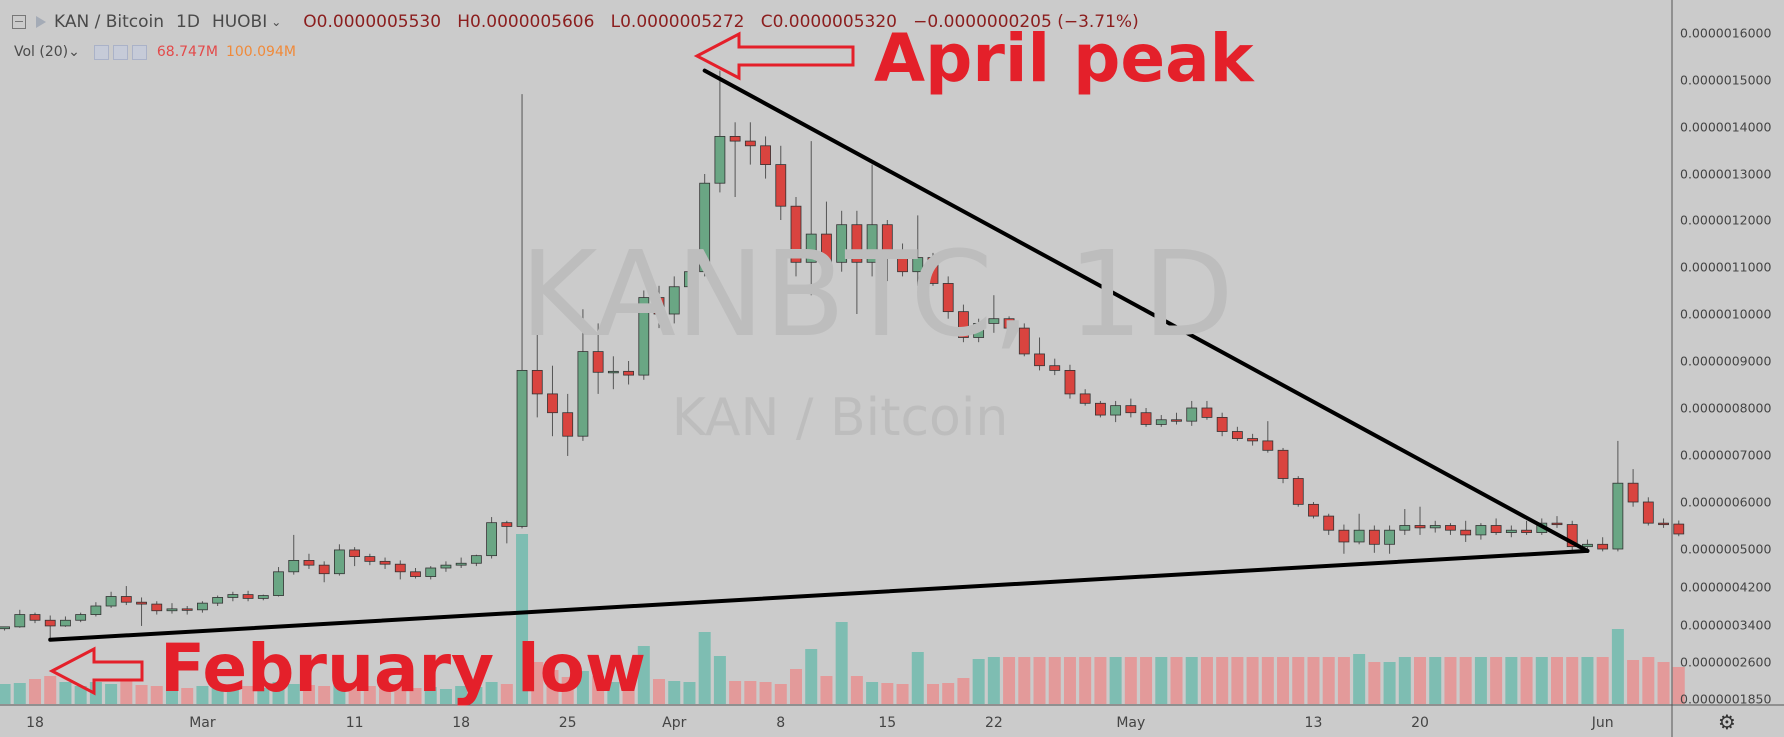 Image resolution: width=1784 pixels, height=737 pixels. I want to click on symbol-name: KAN / Bitcoin, so click(109, 22).